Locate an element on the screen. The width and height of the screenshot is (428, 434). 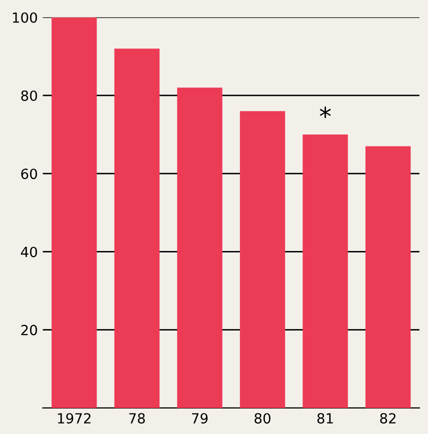
y-tick-label: 60 is located at coordinates (29, 174).